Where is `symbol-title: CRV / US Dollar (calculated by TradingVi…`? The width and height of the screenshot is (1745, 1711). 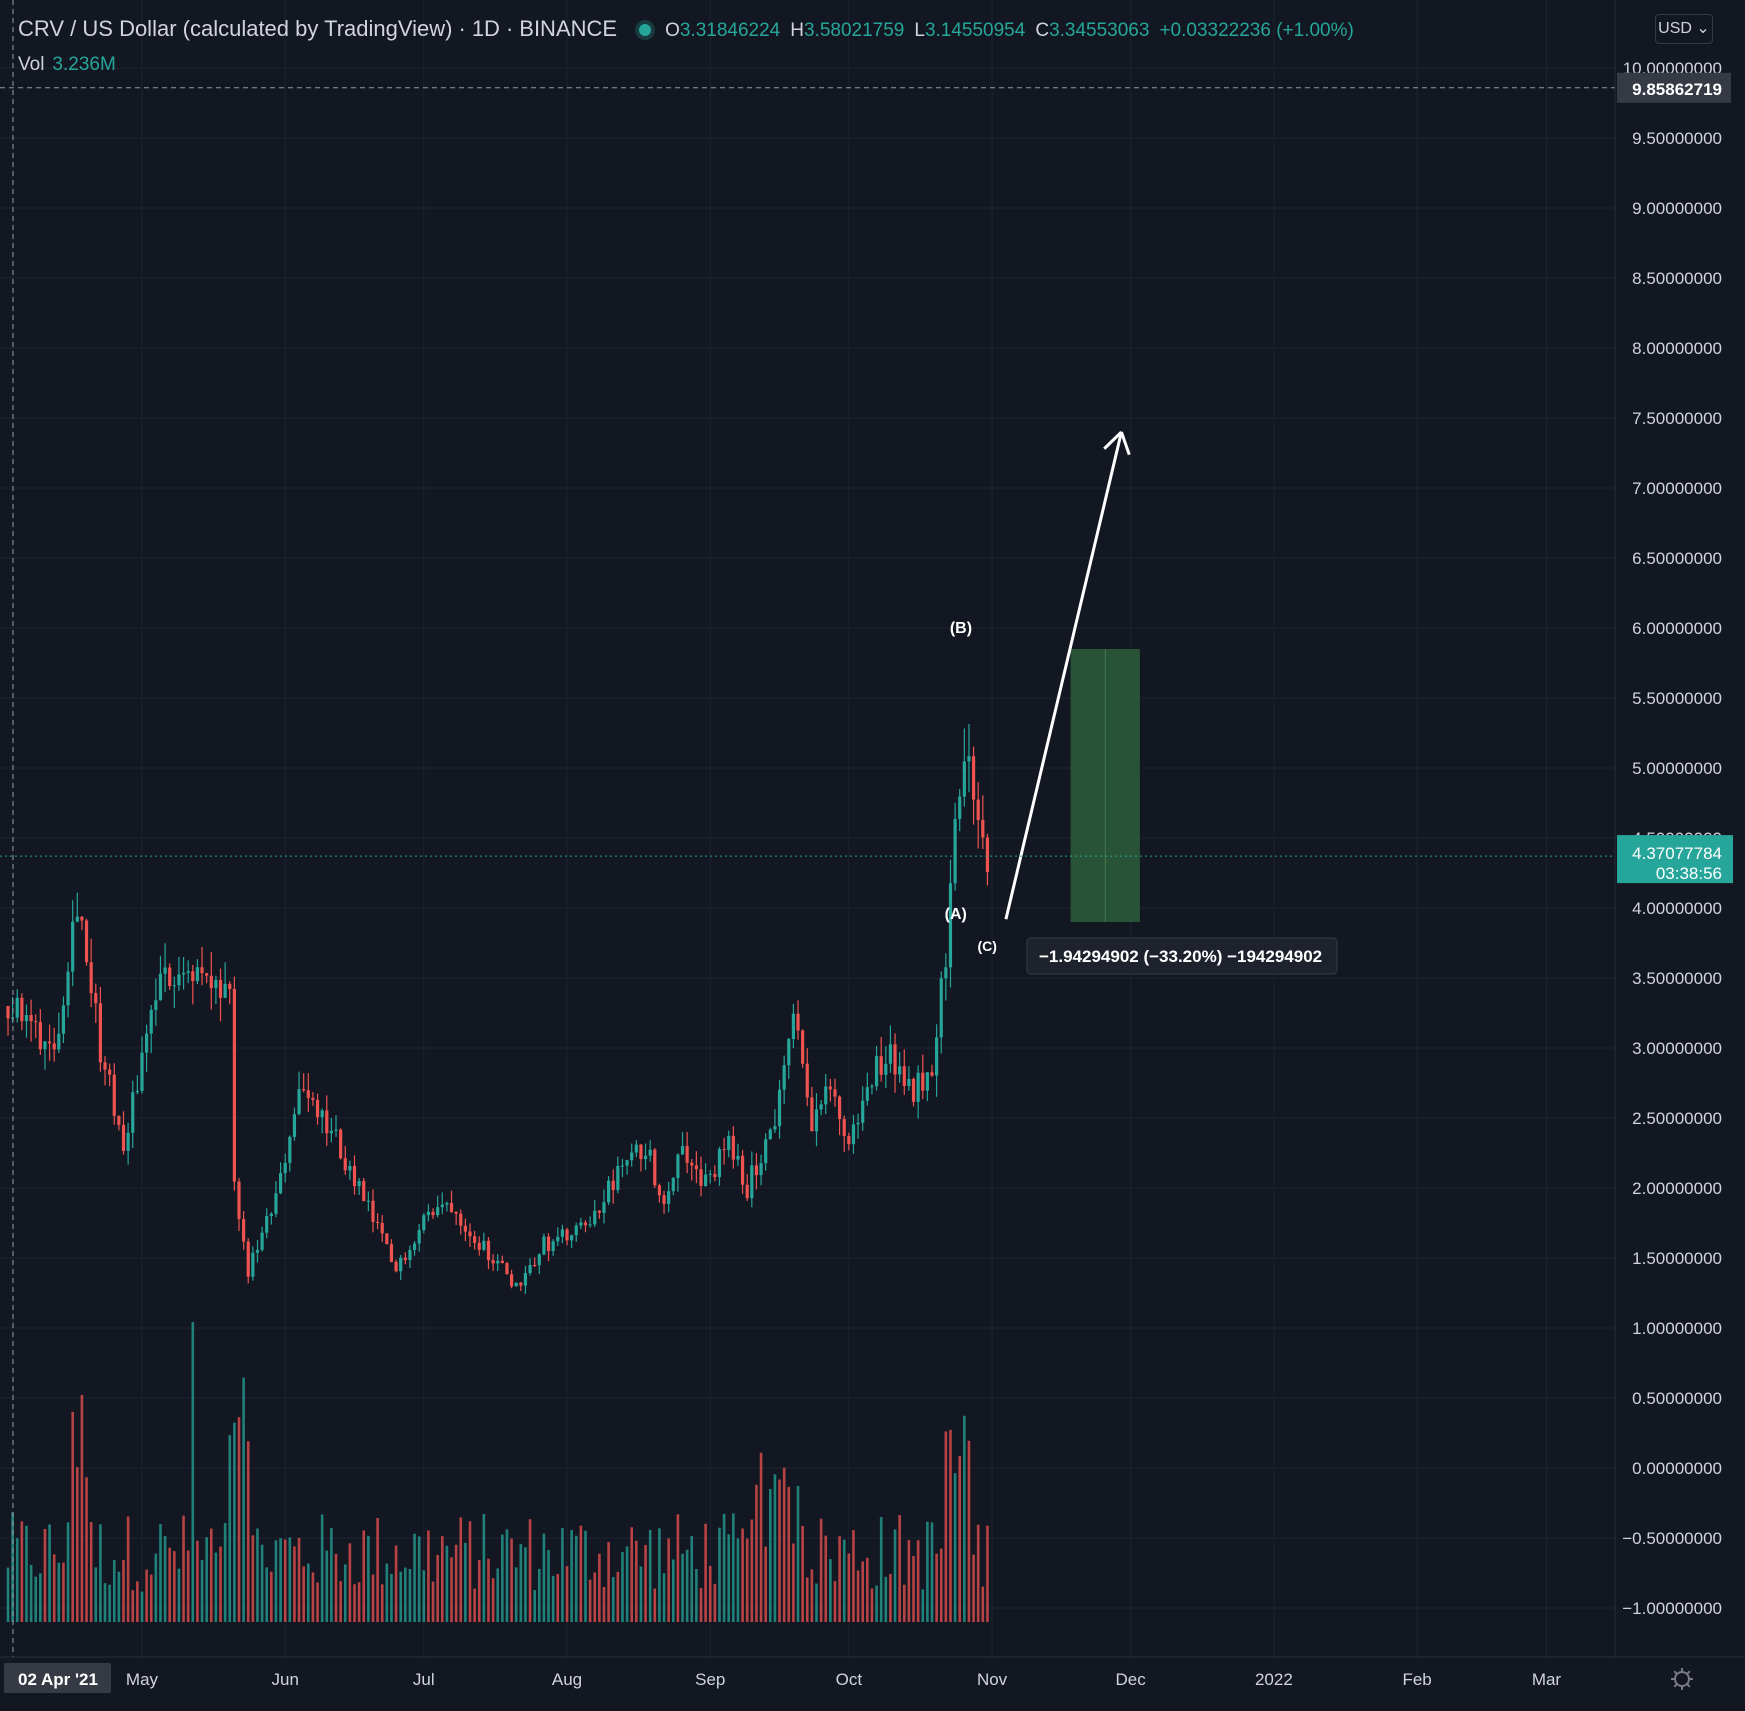
symbol-title: CRV / US Dollar (calculated by TradingVi… is located at coordinates (235, 28).